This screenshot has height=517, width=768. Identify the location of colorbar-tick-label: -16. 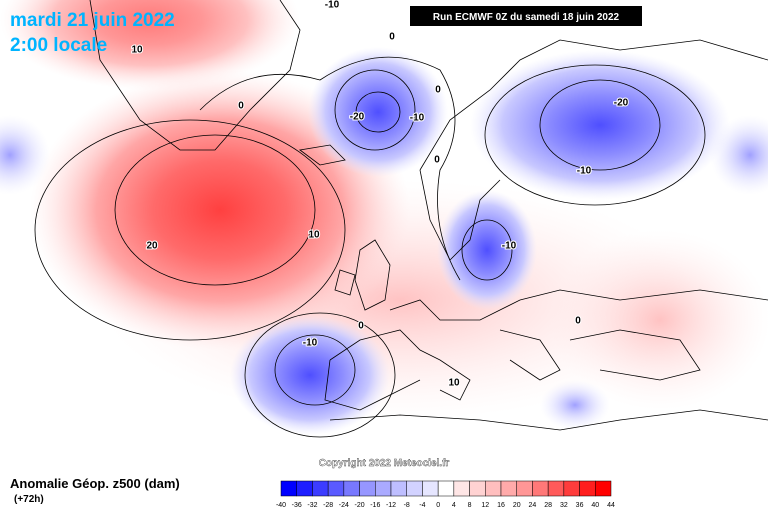
(375, 505).